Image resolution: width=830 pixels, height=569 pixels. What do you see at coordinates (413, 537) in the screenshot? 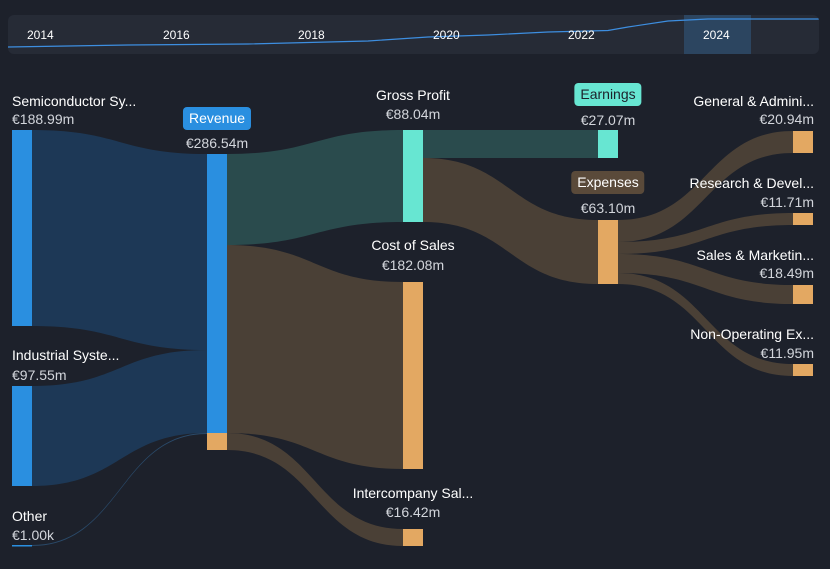
I see `node-bar-intercompany` at bounding box center [413, 537].